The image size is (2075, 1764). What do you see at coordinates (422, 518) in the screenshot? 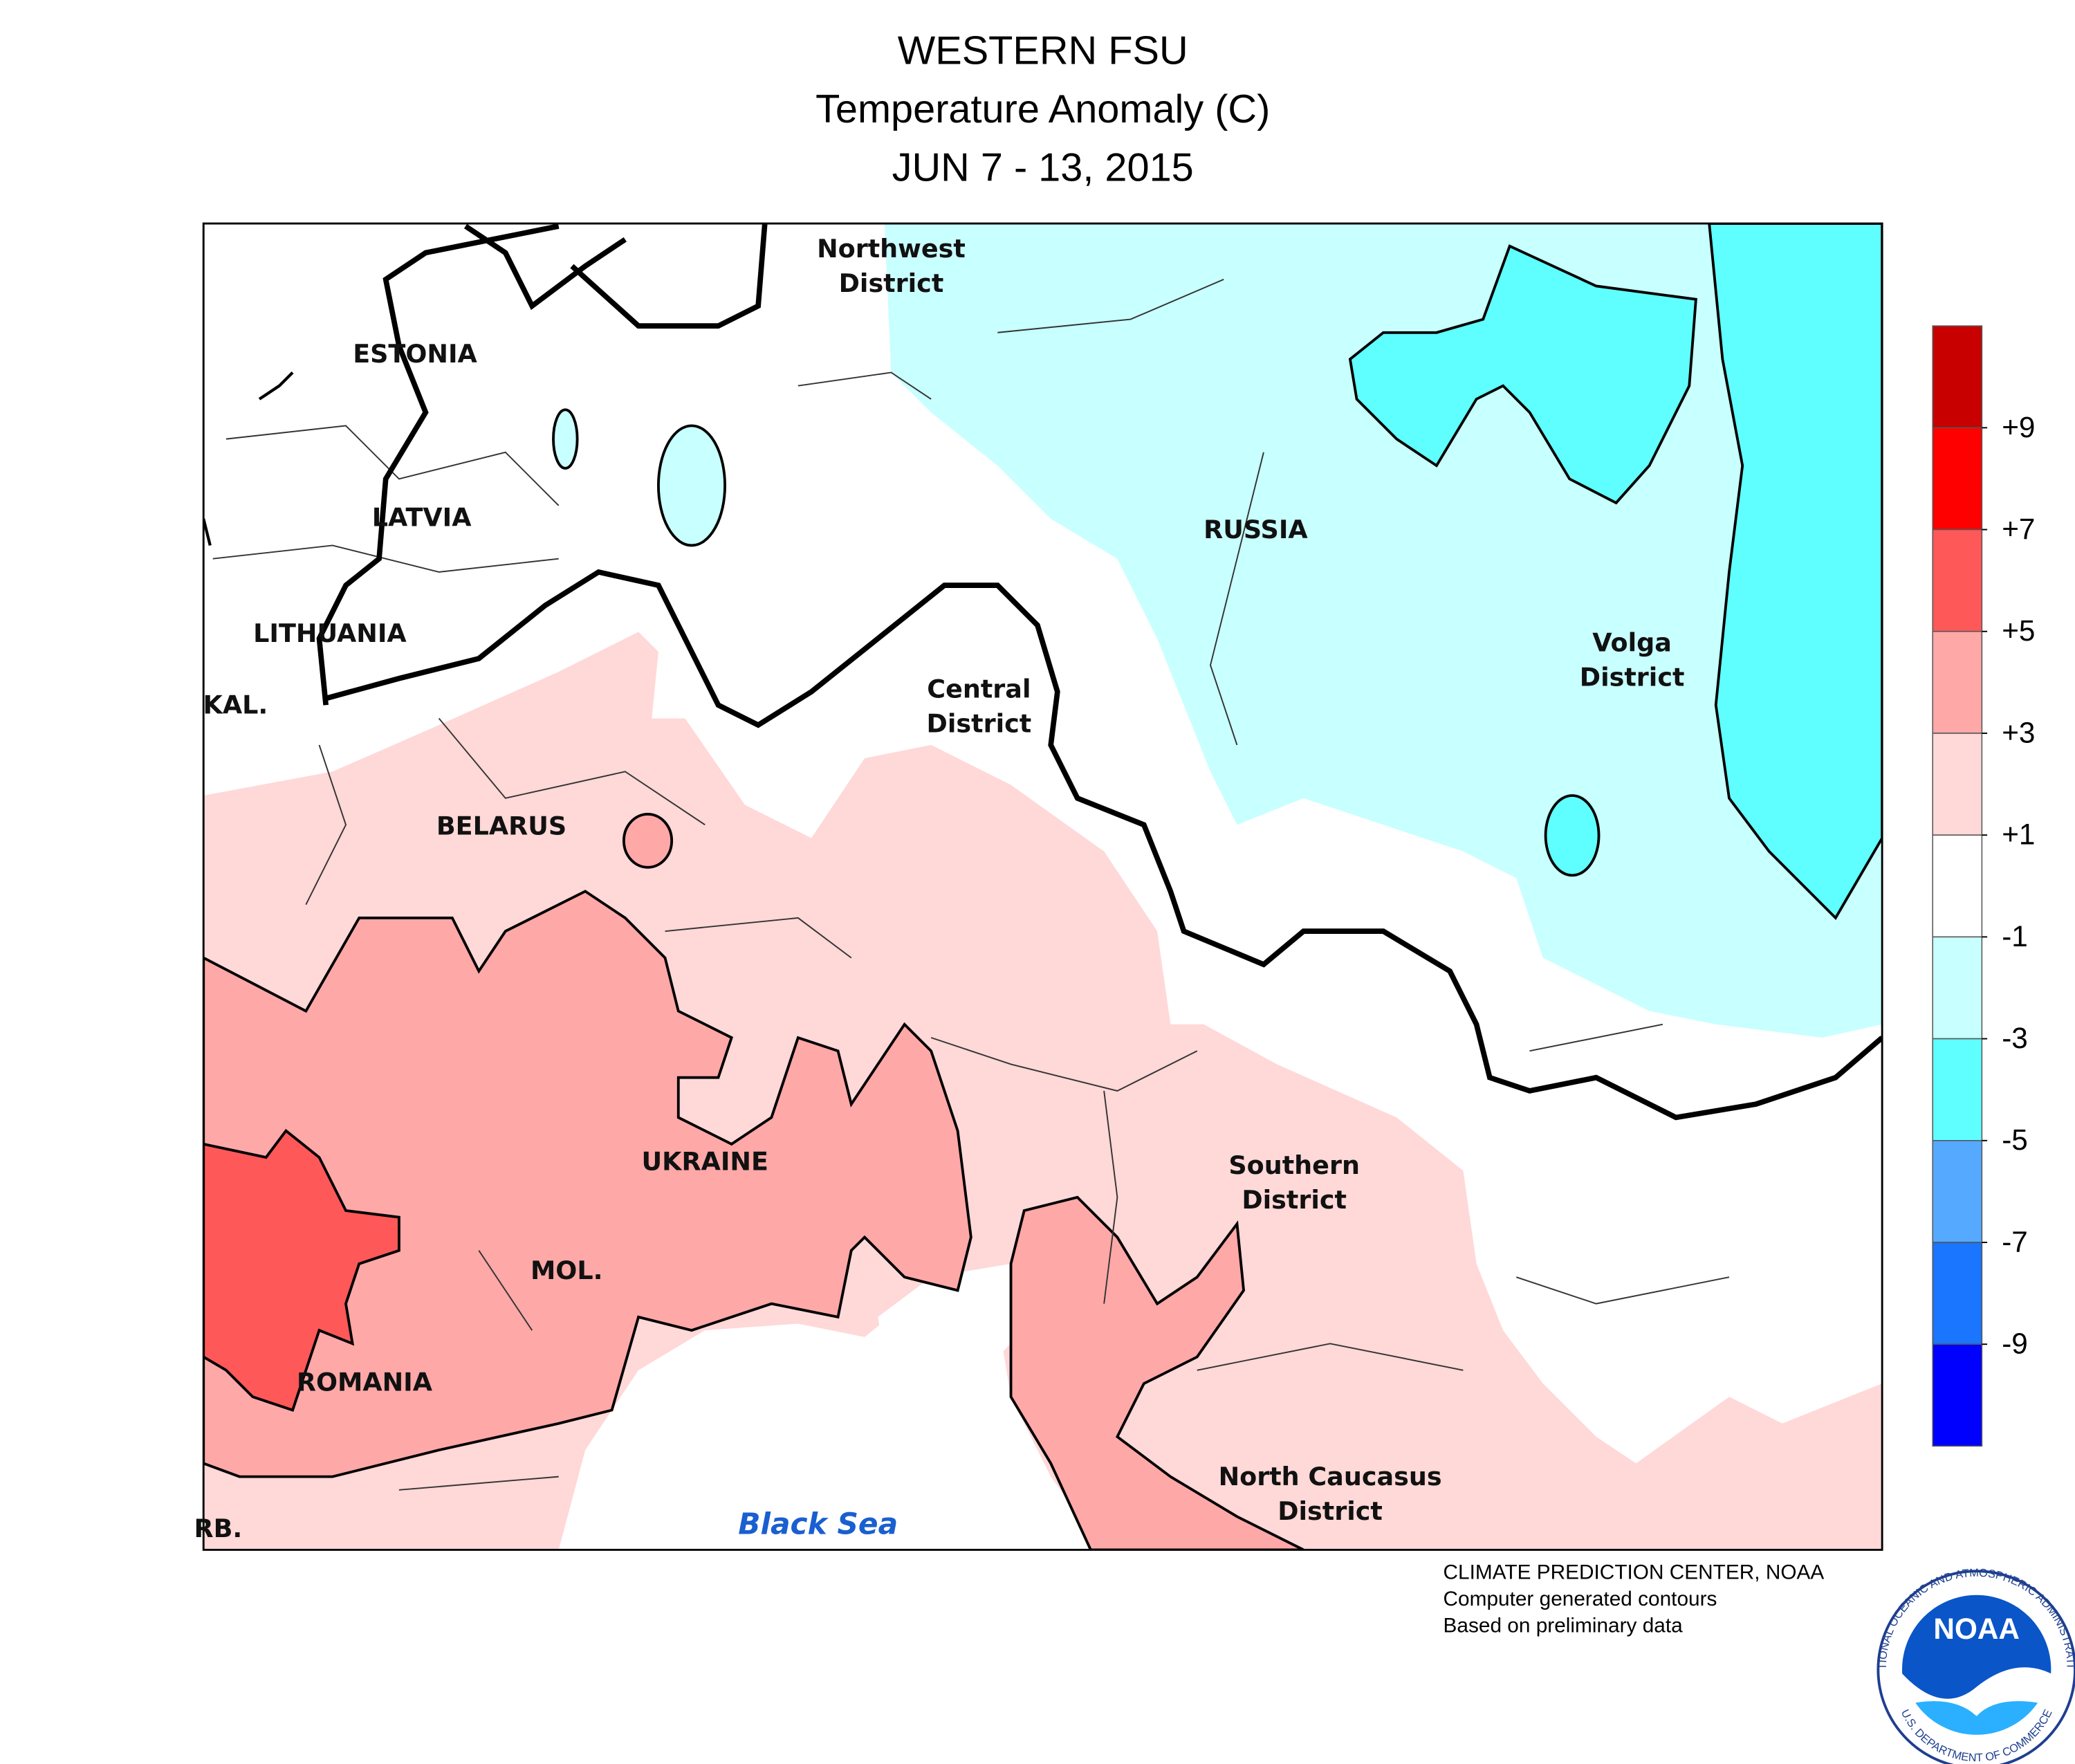
I see `region-label: LATVIA` at bounding box center [422, 518].